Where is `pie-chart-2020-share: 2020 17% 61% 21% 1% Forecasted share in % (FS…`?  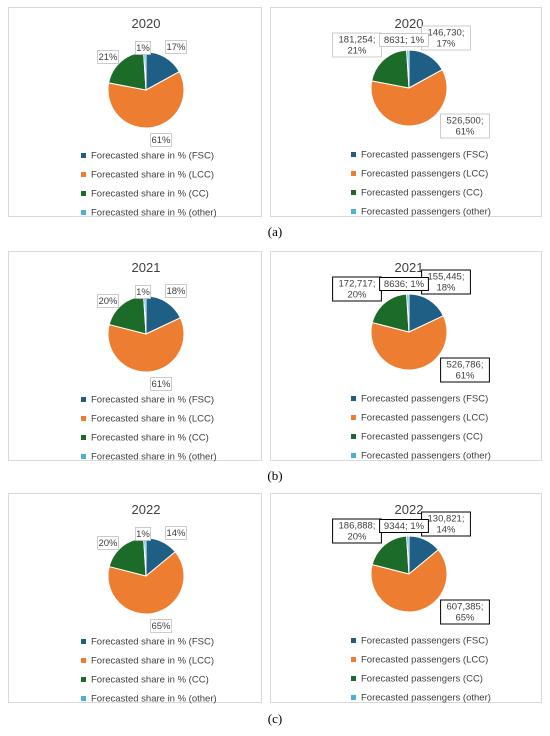
pie-chart-2020-share: 2020 17% 61% 21% 1% Forecasted share in % (FS… is located at coordinates (149, 117).